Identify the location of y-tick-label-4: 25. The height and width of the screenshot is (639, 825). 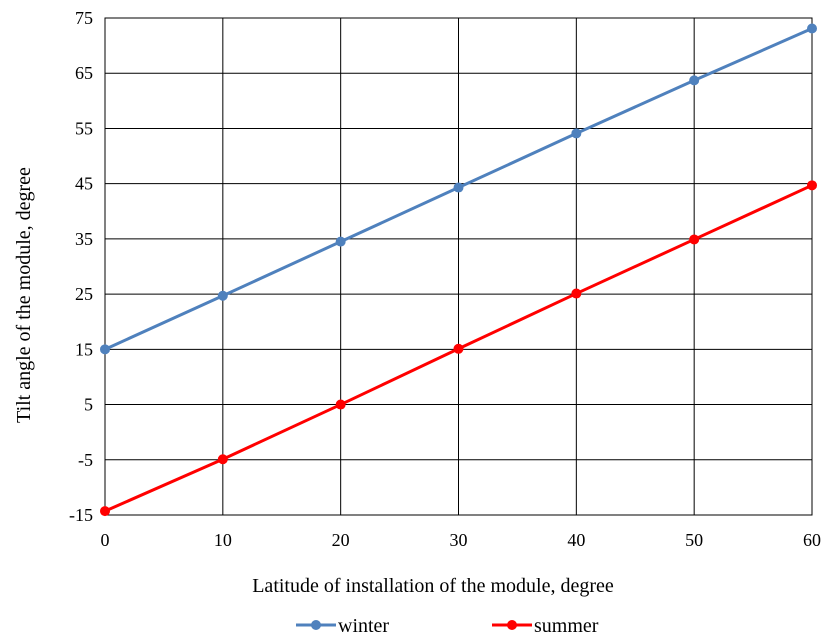
(84, 294).